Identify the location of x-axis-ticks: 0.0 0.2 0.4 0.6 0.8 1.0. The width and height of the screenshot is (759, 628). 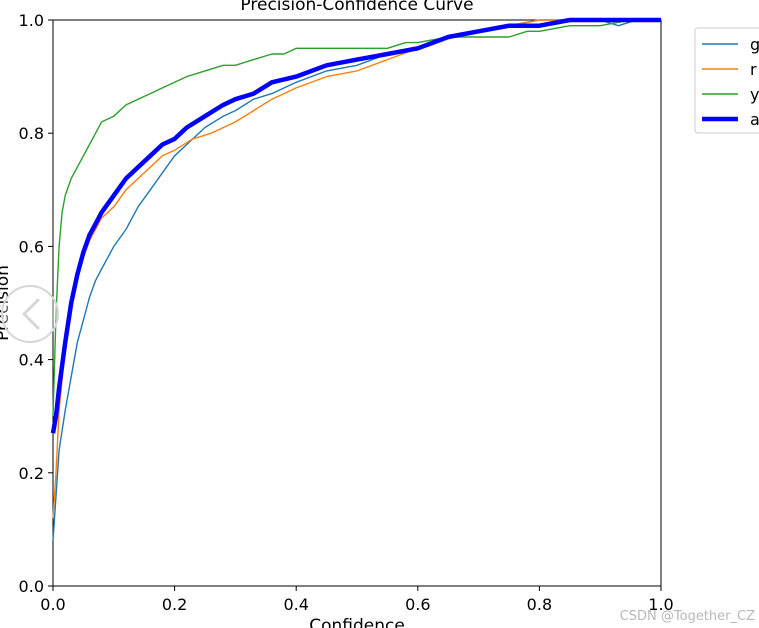
(357, 600).